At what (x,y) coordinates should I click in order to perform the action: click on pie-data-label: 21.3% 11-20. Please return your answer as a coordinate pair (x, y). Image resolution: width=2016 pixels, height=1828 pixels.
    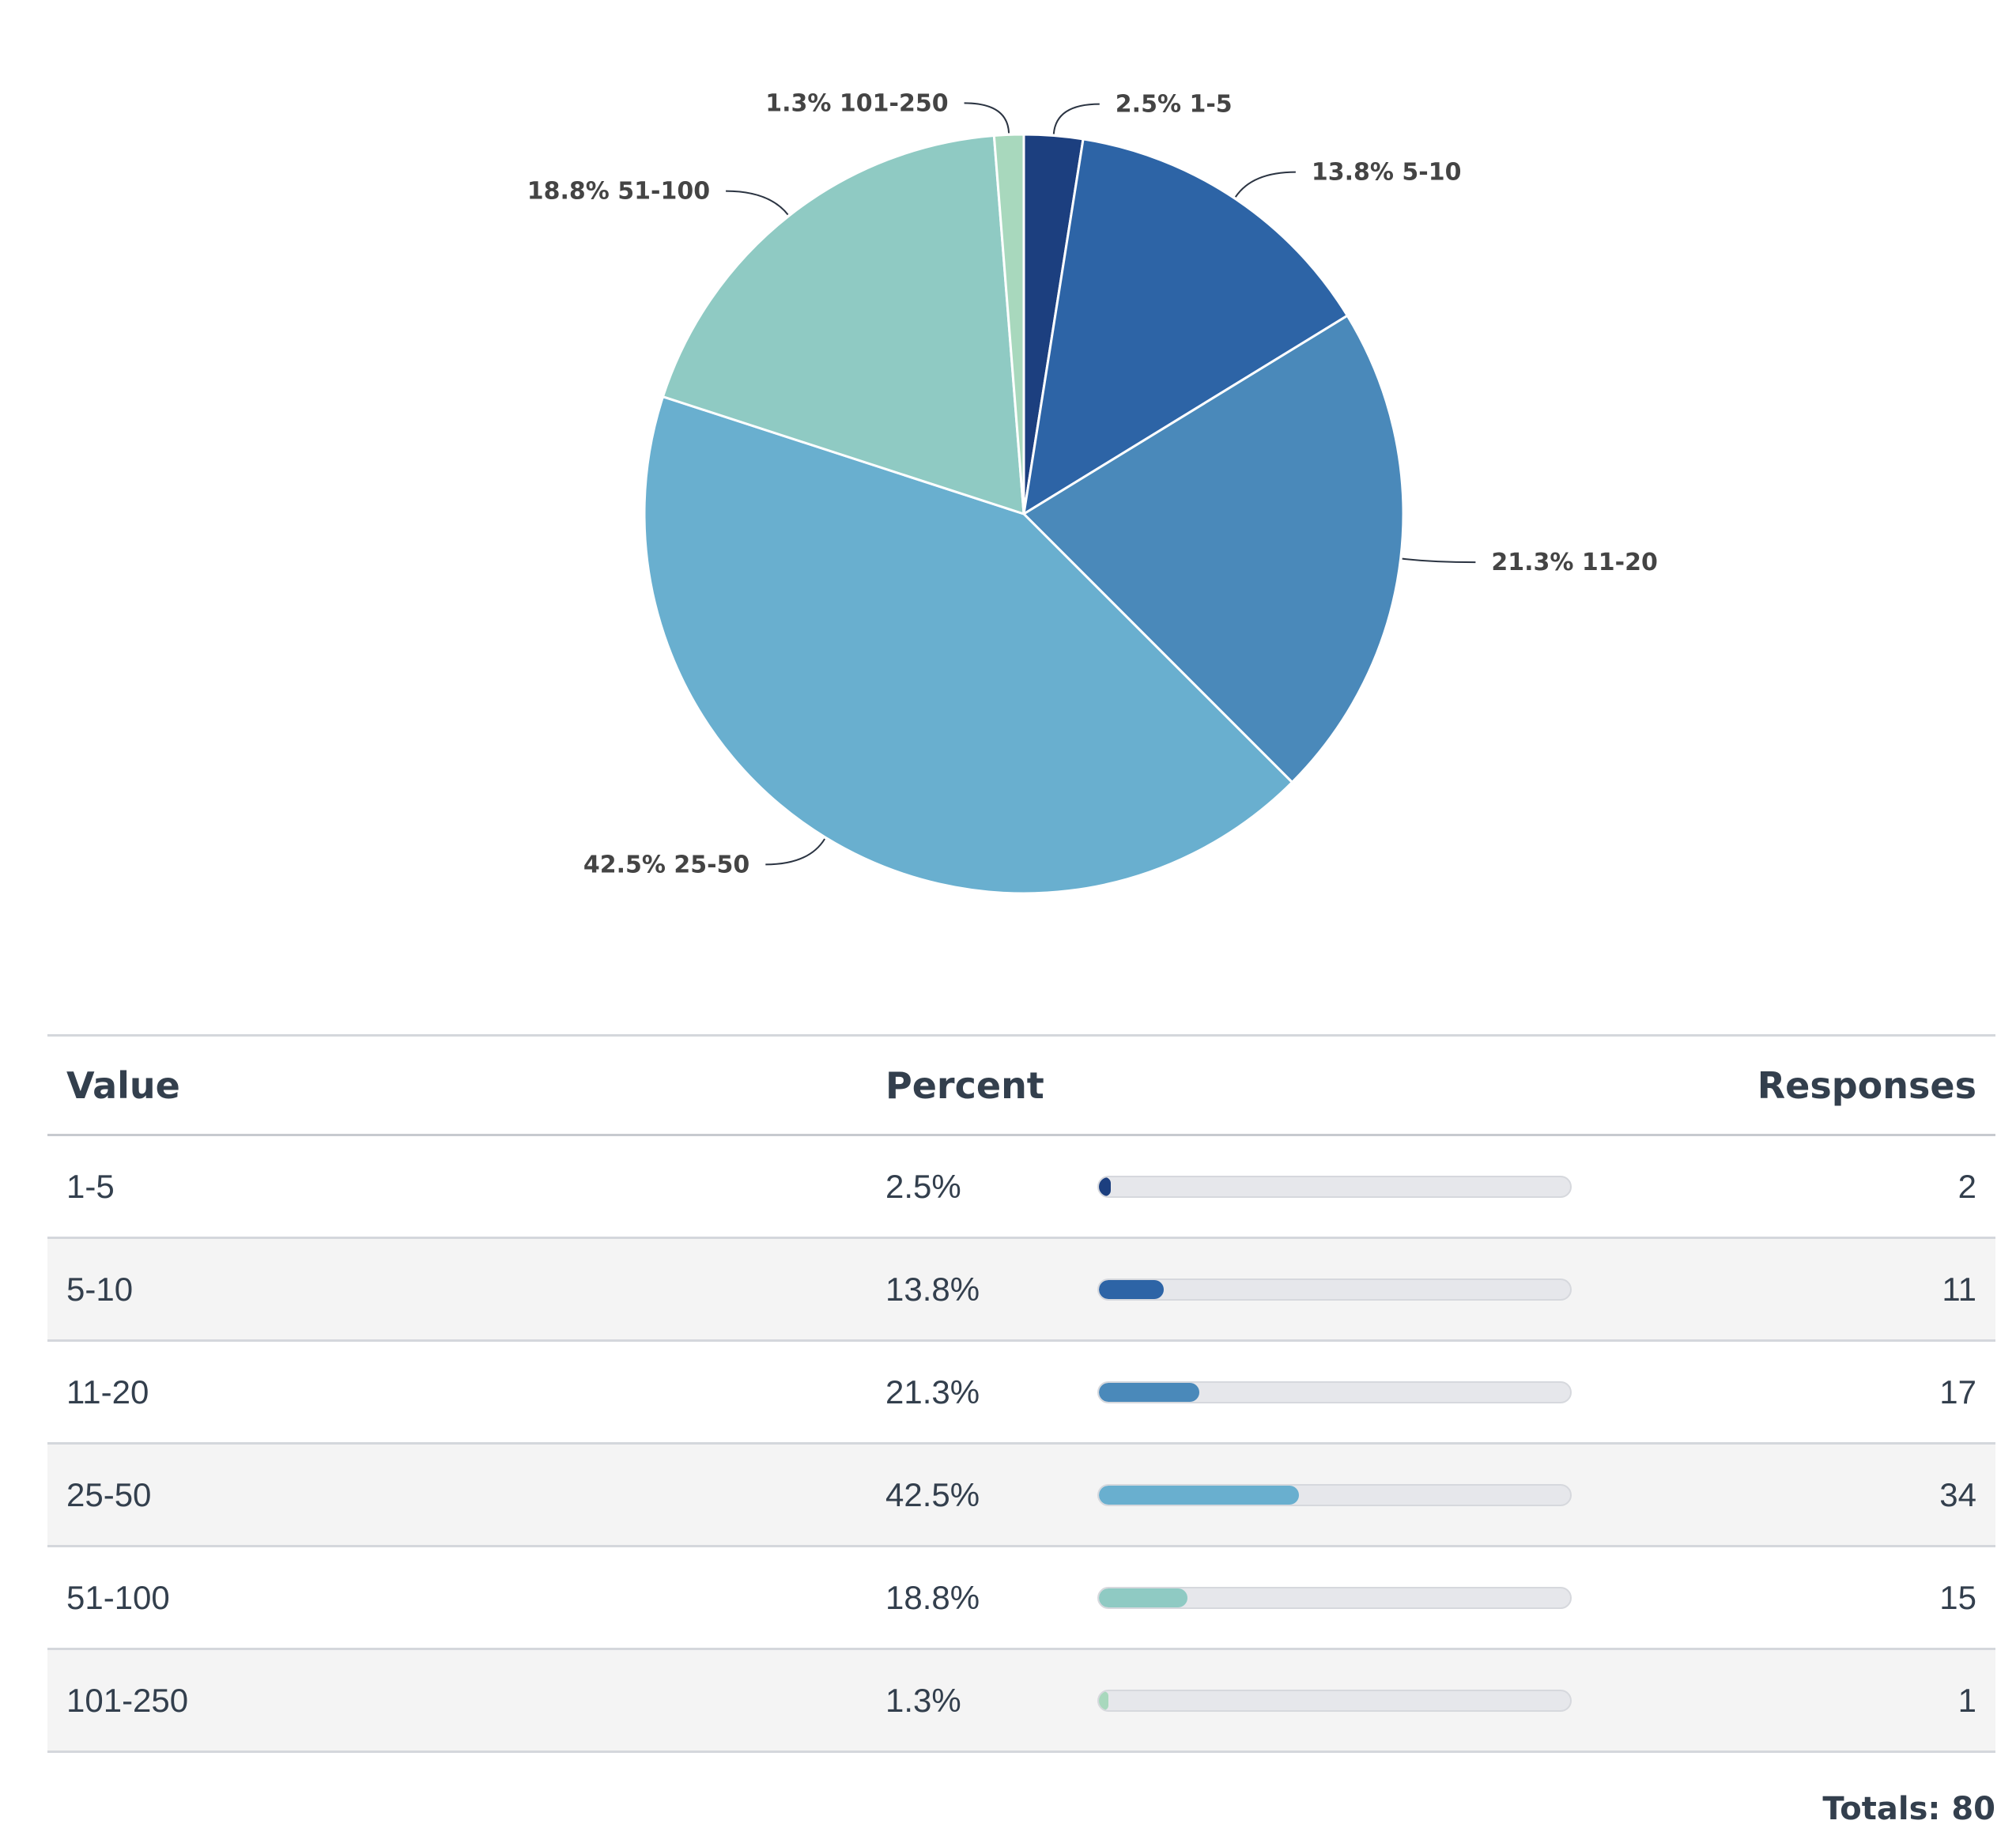
    Looking at the image, I should click on (1574, 562).